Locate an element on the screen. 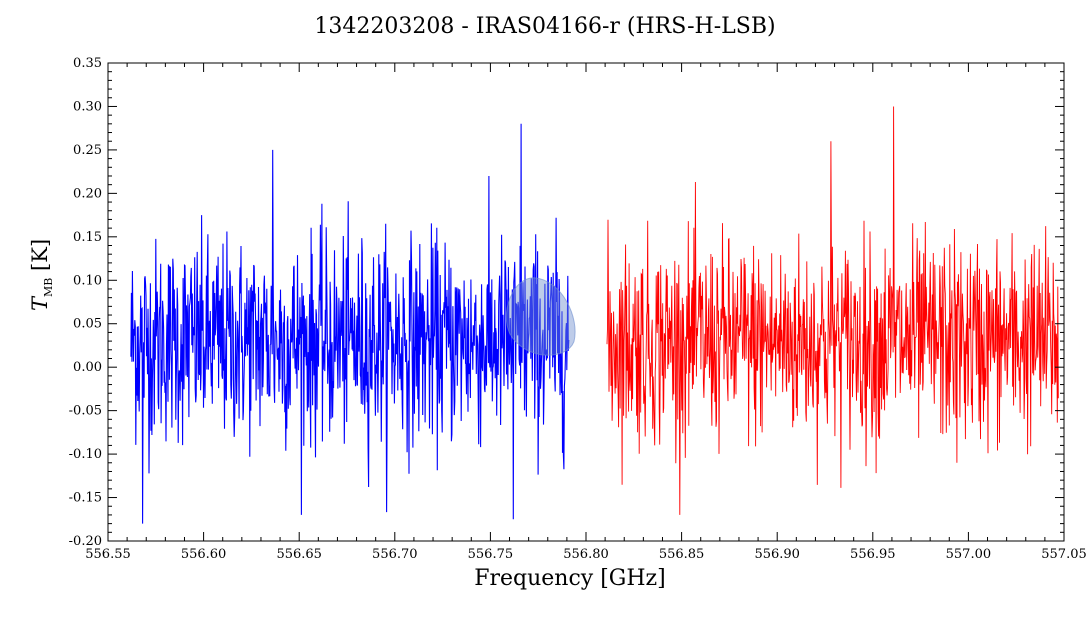  x-tick-label: 556.80 is located at coordinates (586, 554).